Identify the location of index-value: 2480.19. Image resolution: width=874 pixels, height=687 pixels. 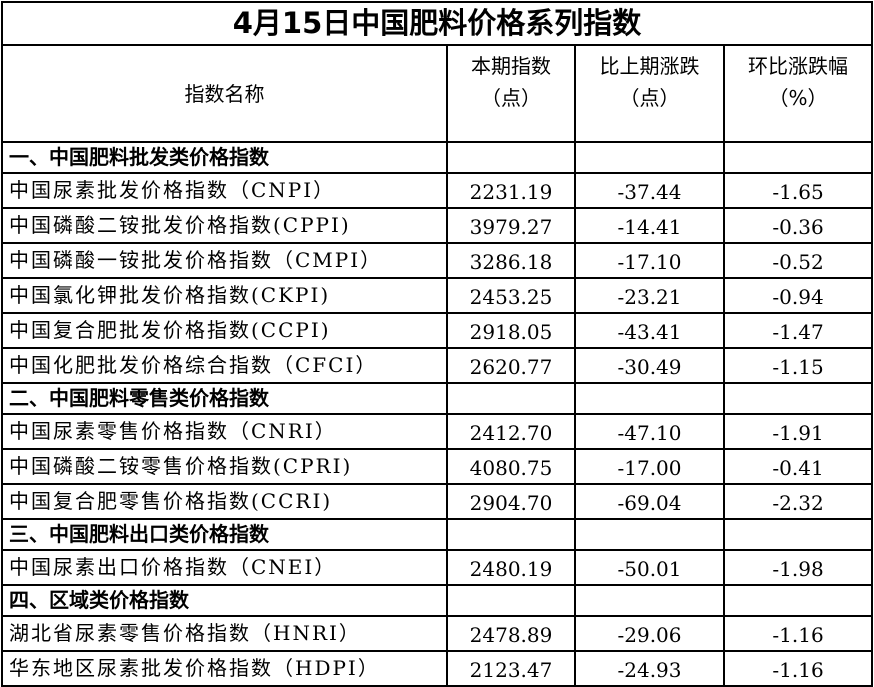
(511, 567).